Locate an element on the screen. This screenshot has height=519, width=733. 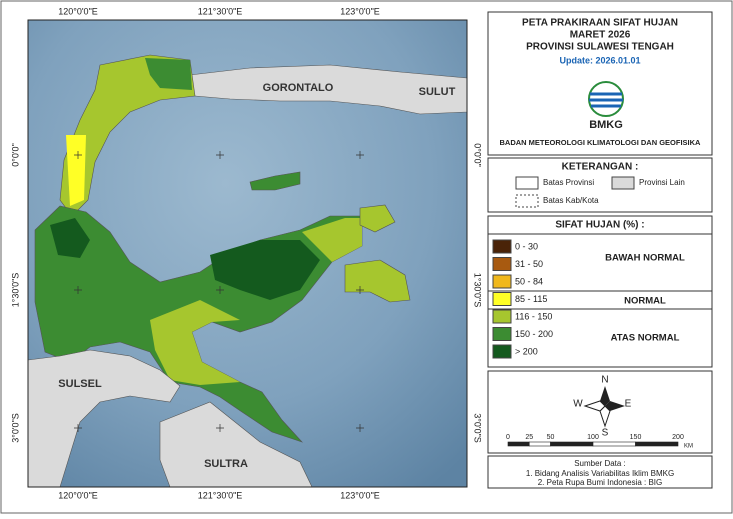
normal-zone is located at coordinates (76, 170).